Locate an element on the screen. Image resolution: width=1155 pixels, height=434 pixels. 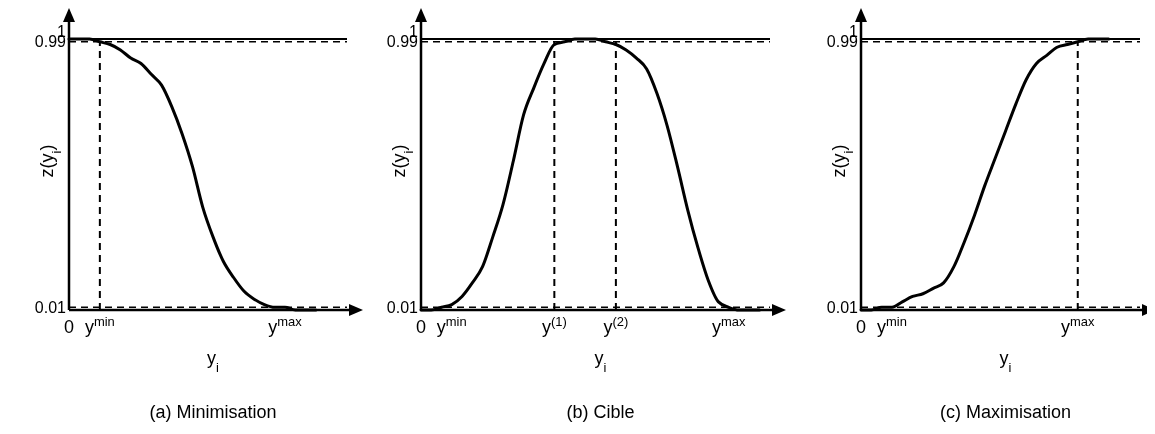
text: (a) Minimisation is located at coordinates (213, 412).